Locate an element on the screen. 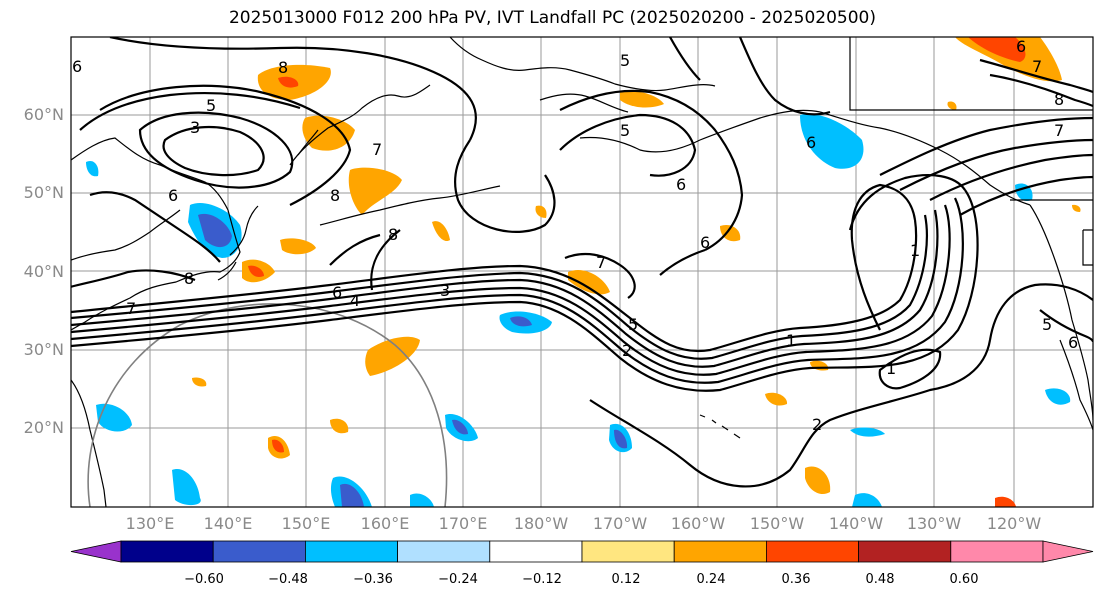  lon-label: 130°E is located at coordinates (150, 523).